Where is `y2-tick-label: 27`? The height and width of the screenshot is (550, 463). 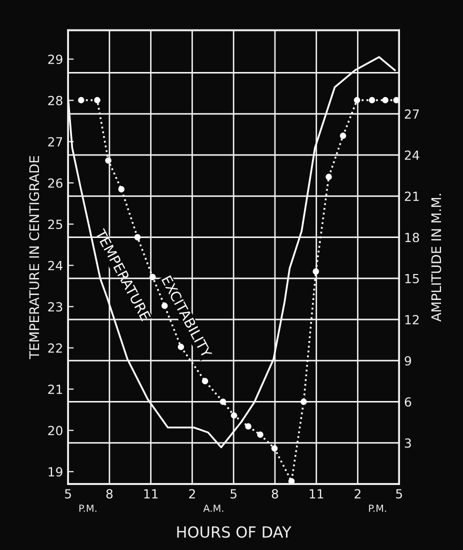
y2-tick-label: 27 is located at coordinates (411, 114).